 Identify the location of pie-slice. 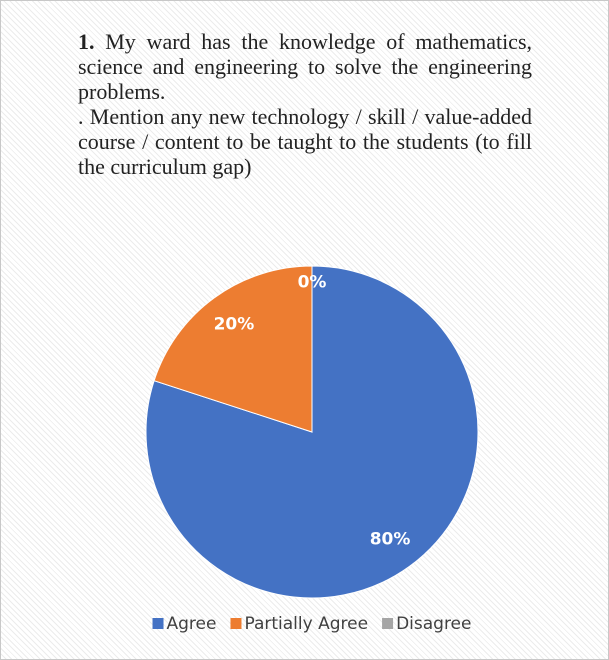
(233, 349).